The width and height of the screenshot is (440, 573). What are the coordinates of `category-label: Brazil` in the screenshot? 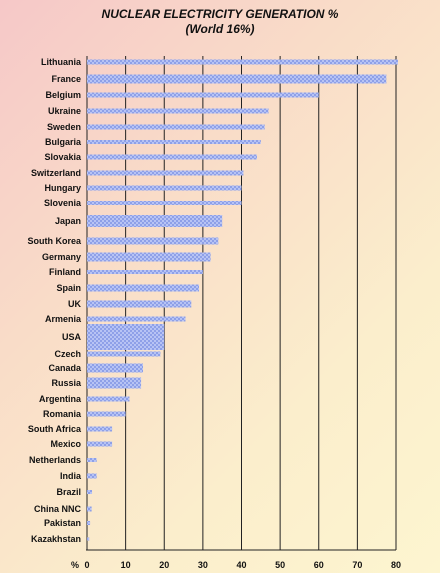 It's located at (68, 492).